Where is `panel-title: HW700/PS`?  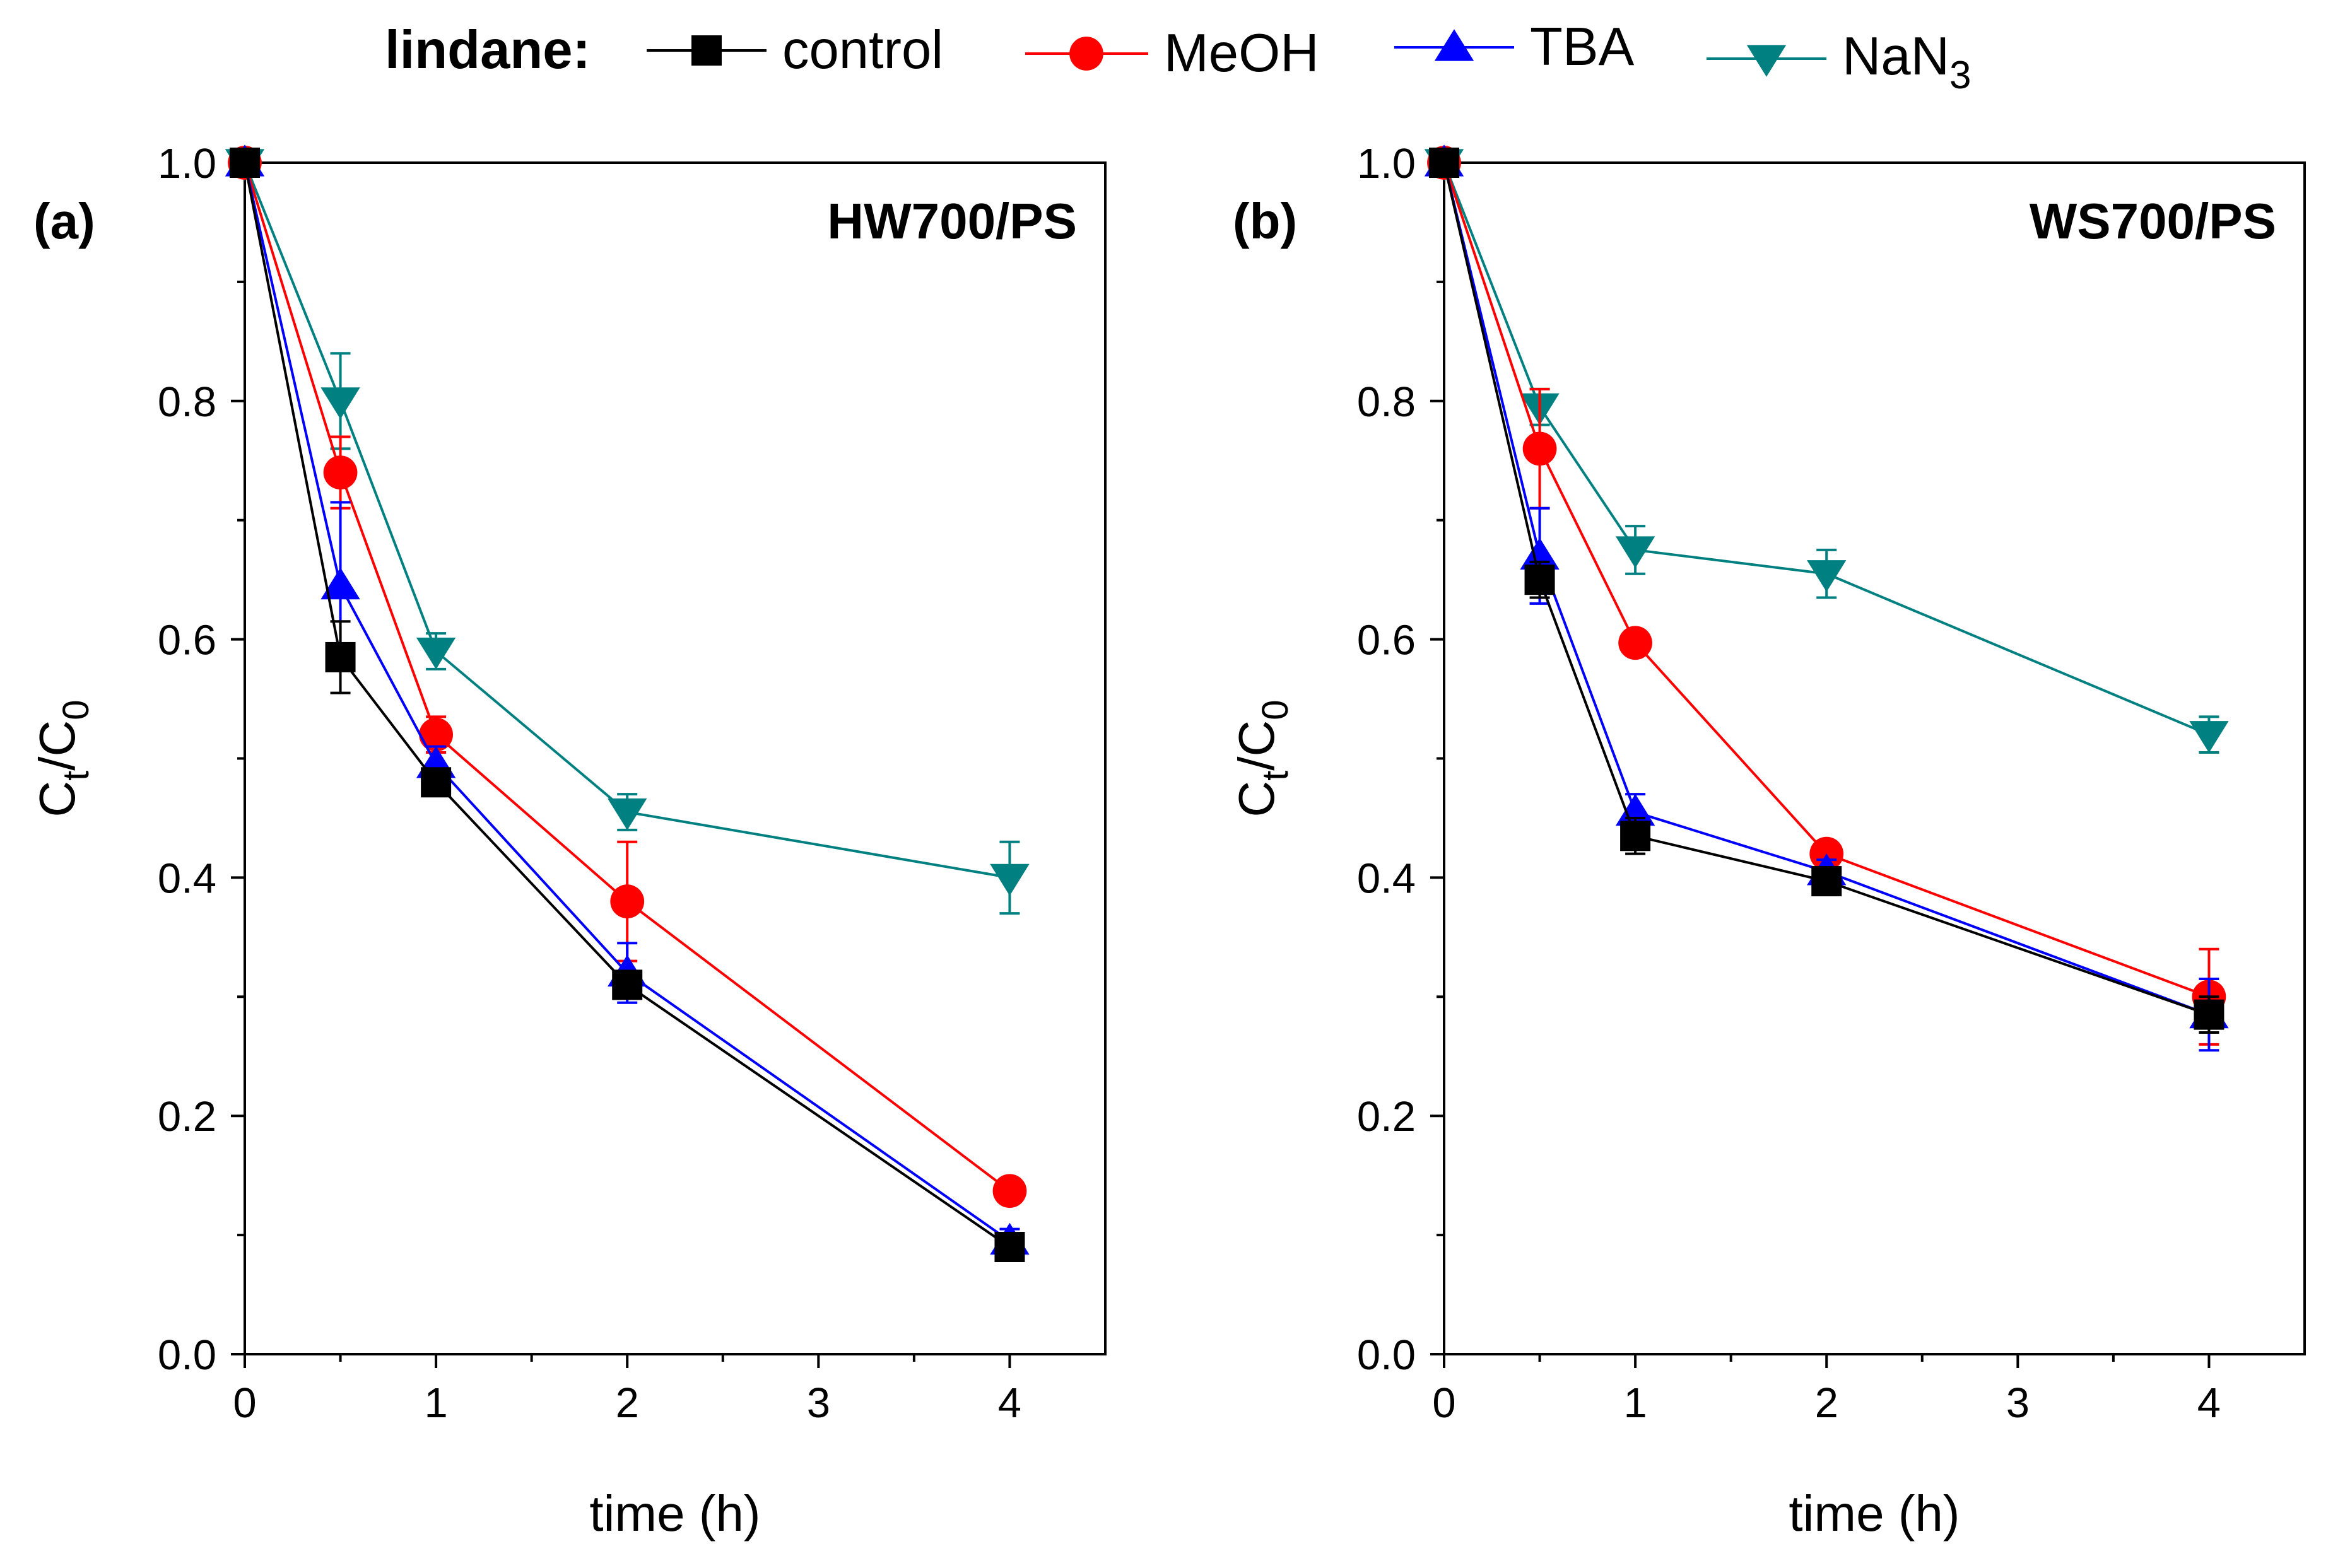 panel-title: HW700/PS is located at coordinates (952, 221).